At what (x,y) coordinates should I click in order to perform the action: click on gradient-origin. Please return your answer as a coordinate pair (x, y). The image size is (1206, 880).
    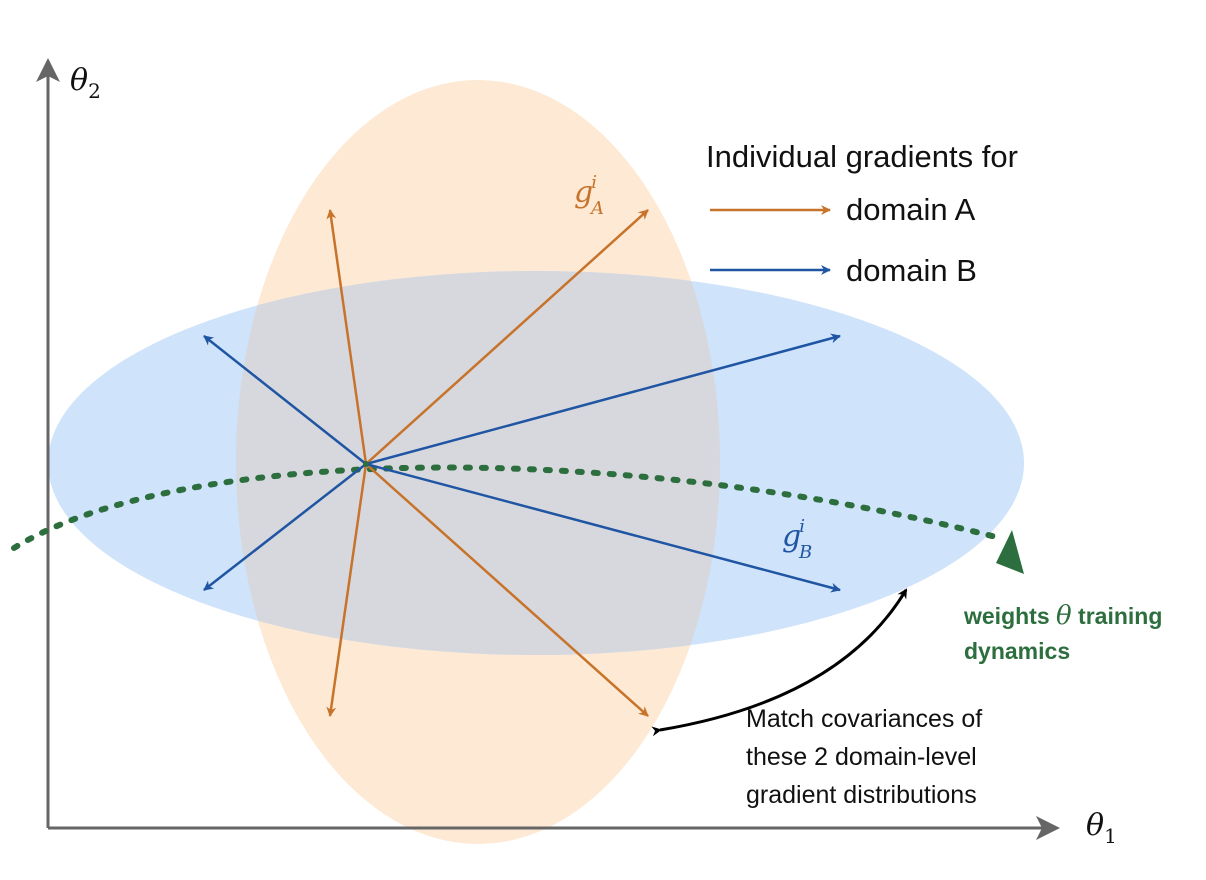
    Looking at the image, I should click on (366, 464).